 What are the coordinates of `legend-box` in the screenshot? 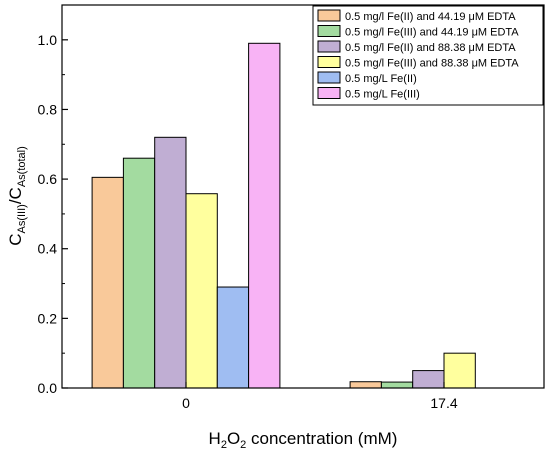 It's located at (428, 55).